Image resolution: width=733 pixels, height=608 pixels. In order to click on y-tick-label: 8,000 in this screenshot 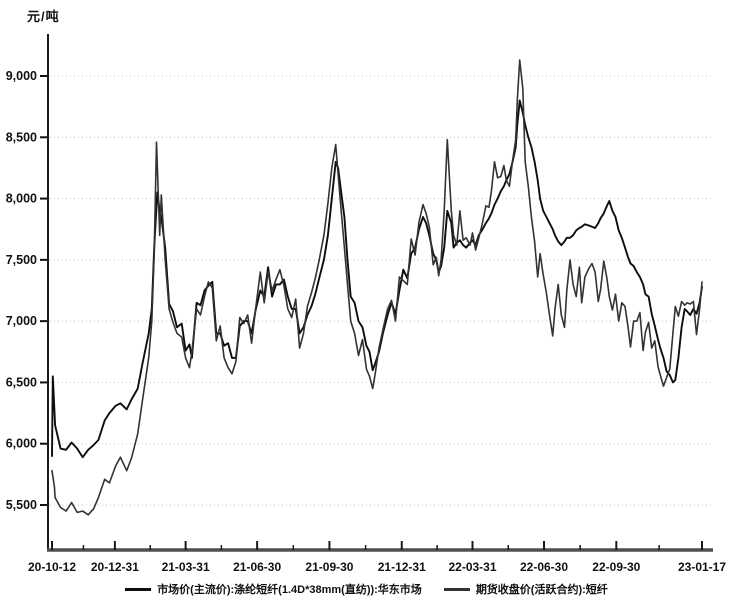, I will do `click(21, 199)`.